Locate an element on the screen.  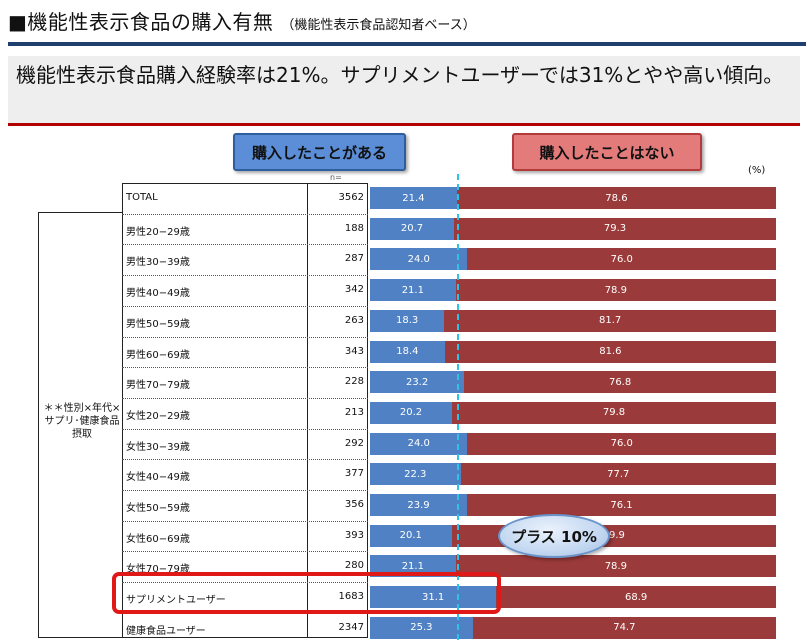
bar-purchased: 22.3 is located at coordinates (415, 474).